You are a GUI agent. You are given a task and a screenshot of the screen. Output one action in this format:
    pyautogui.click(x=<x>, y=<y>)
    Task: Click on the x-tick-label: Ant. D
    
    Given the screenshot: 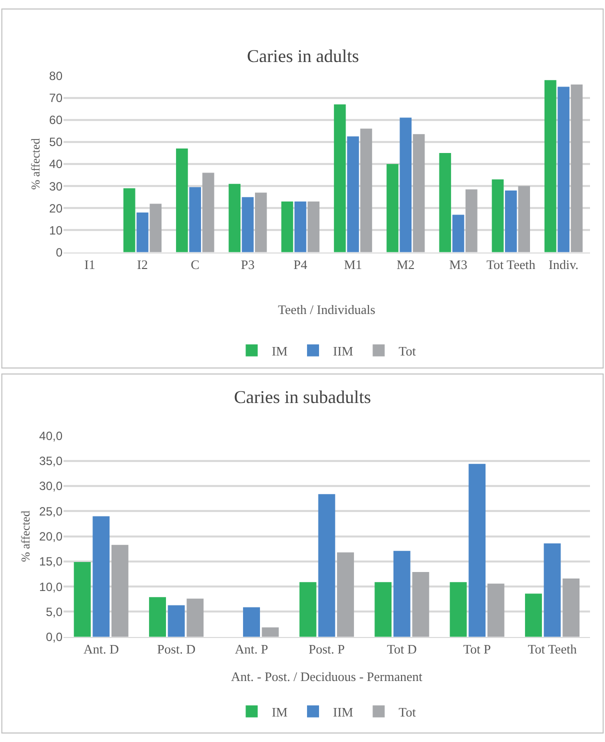 What is the action you would take?
    pyautogui.click(x=101, y=648)
    